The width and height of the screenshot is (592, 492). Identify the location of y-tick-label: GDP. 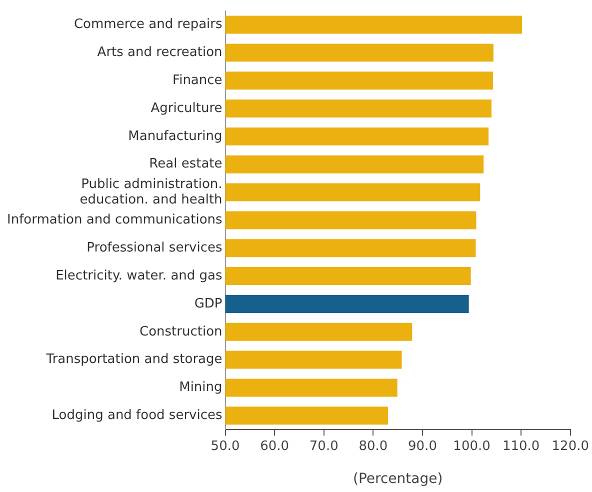
(208, 304).